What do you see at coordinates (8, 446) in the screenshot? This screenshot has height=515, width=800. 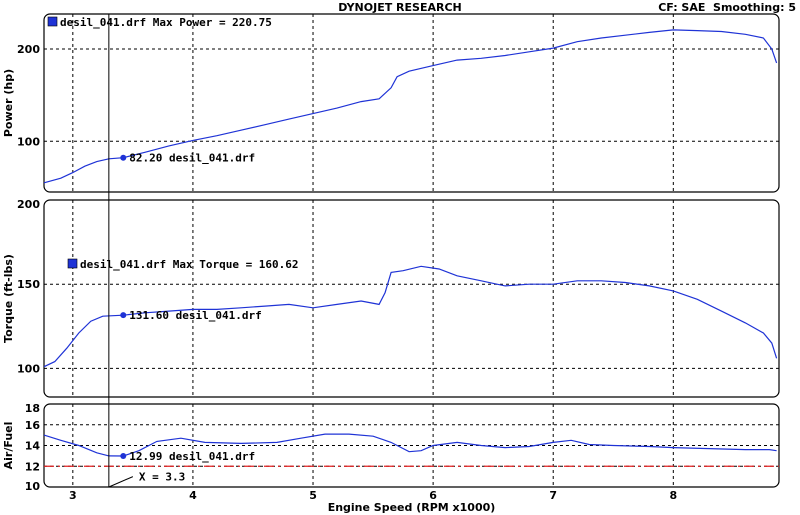 I see `afr-ylabel: Air/Fuel` at bounding box center [8, 446].